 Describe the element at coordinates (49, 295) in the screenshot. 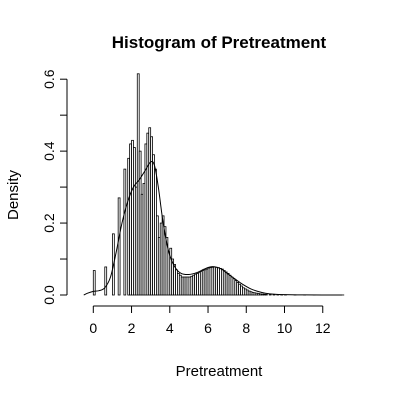

I see `y-tick-label: 0.0` at that location.